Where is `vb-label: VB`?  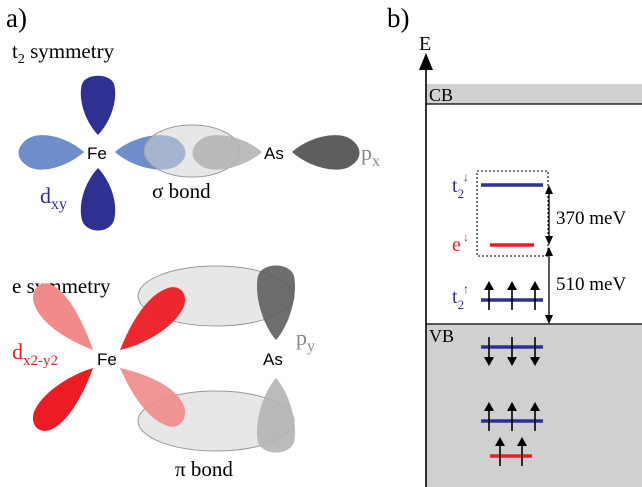
vb-label: VB is located at coordinates (441, 336).